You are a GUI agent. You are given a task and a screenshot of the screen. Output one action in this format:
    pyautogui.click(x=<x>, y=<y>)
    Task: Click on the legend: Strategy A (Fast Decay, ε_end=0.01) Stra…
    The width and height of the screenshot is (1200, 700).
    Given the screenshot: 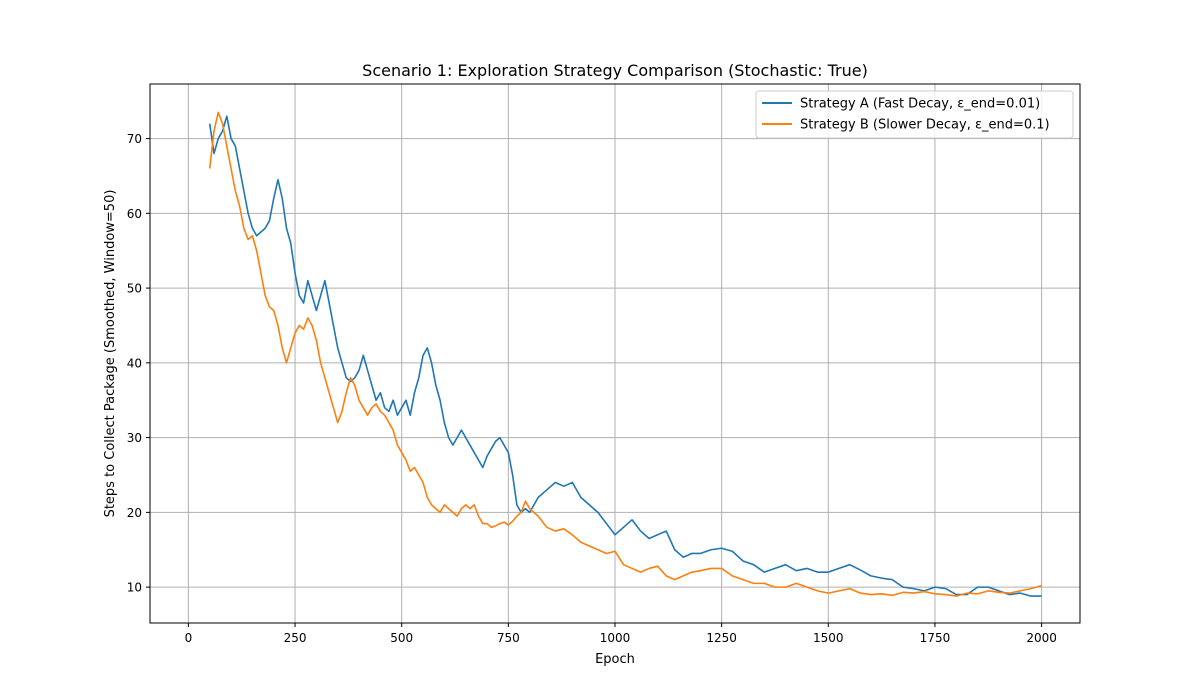 What is the action you would take?
    pyautogui.click(x=914, y=114)
    